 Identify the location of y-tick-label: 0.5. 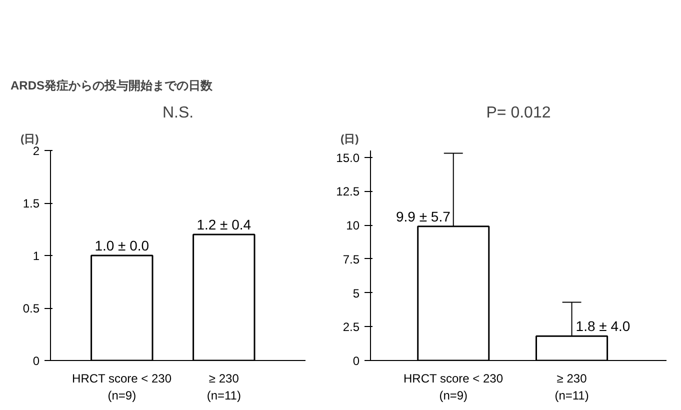
(31, 309).